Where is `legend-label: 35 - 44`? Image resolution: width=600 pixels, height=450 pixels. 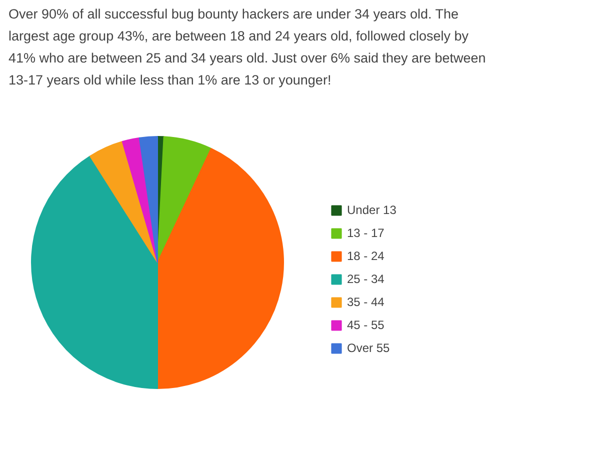
legend-label: 35 - 44 is located at coordinates (365, 302).